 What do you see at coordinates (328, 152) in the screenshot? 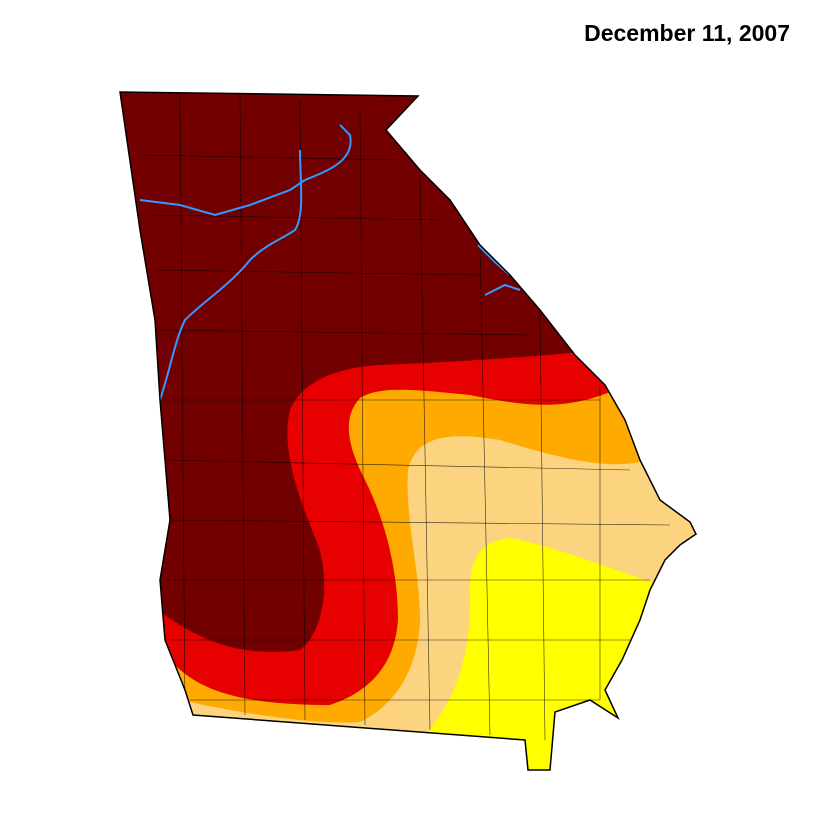
I see `chattooga-river` at bounding box center [328, 152].